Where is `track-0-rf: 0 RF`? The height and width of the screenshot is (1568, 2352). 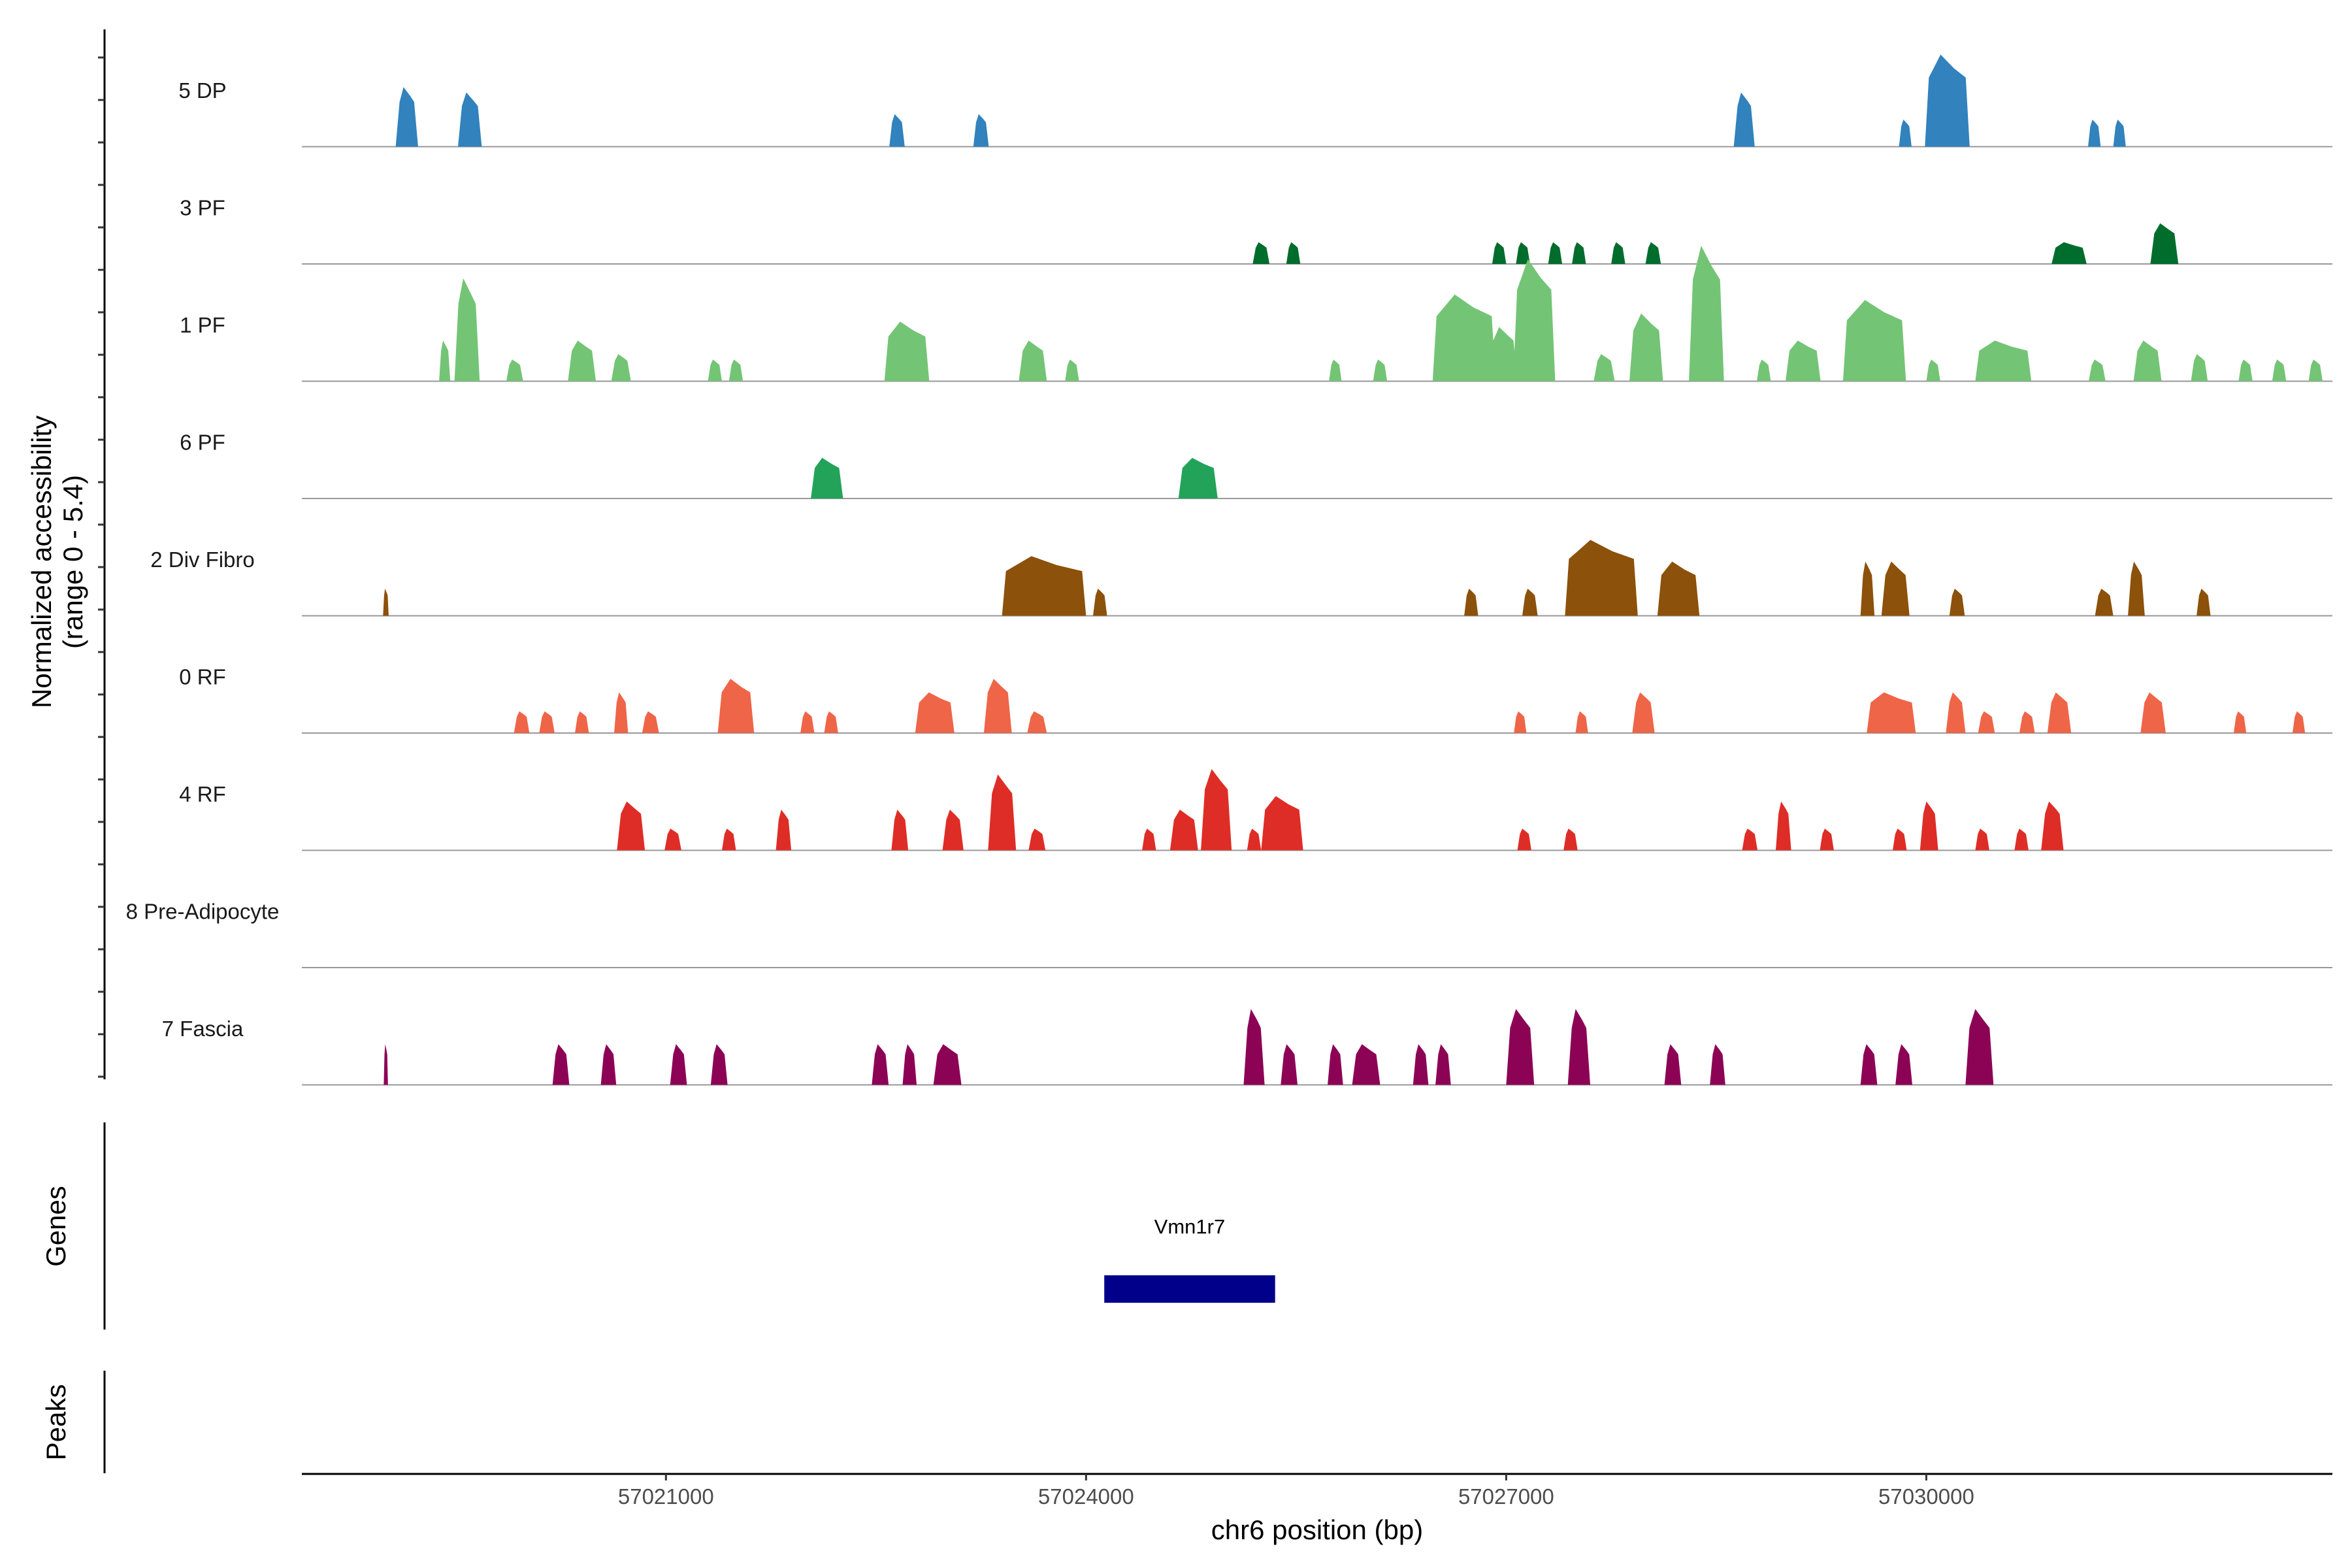
track-0-rf: 0 RF is located at coordinates (1255, 699).